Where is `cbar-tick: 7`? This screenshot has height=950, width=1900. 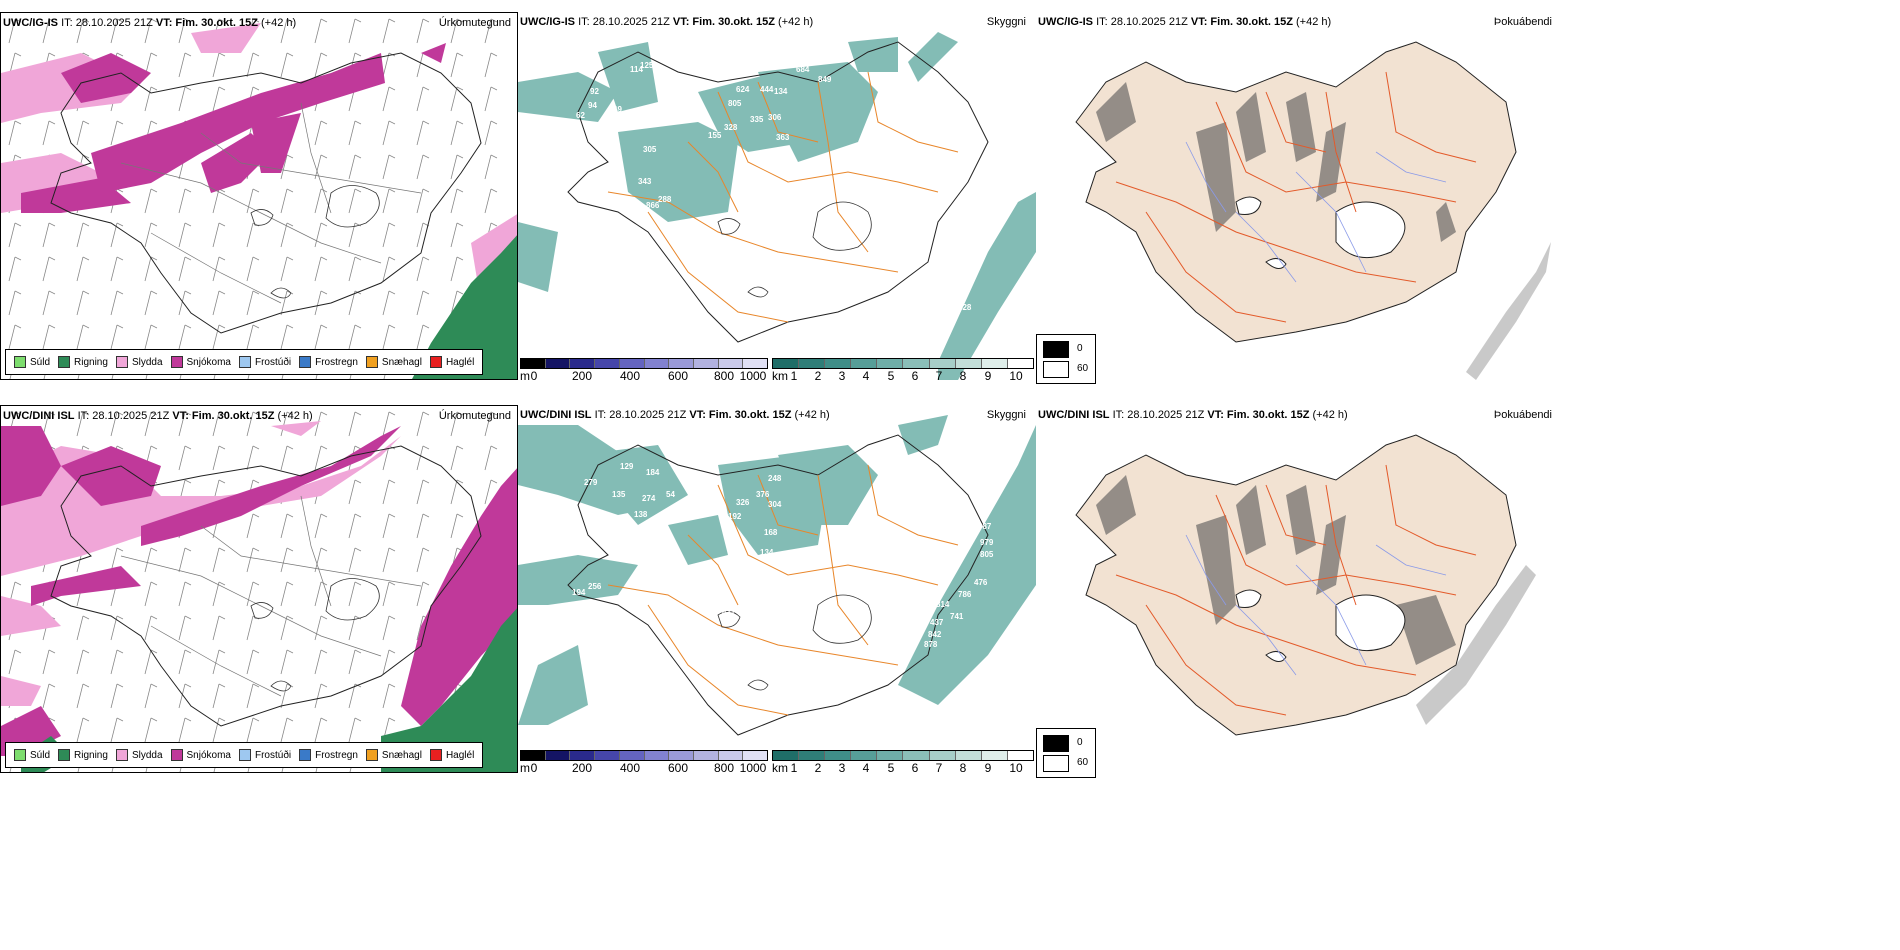 cbar-tick: 7 is located at coordinates (939, 376).